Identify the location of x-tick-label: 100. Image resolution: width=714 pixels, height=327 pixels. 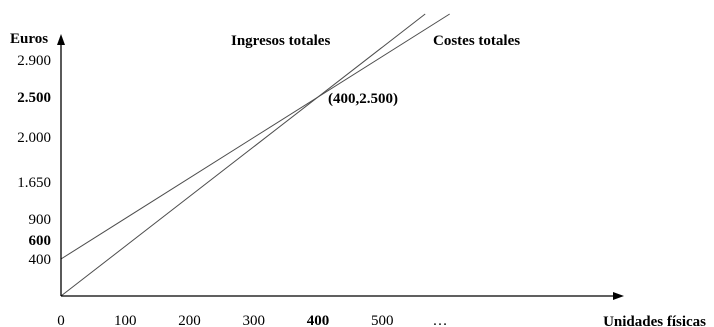
(125, 320).